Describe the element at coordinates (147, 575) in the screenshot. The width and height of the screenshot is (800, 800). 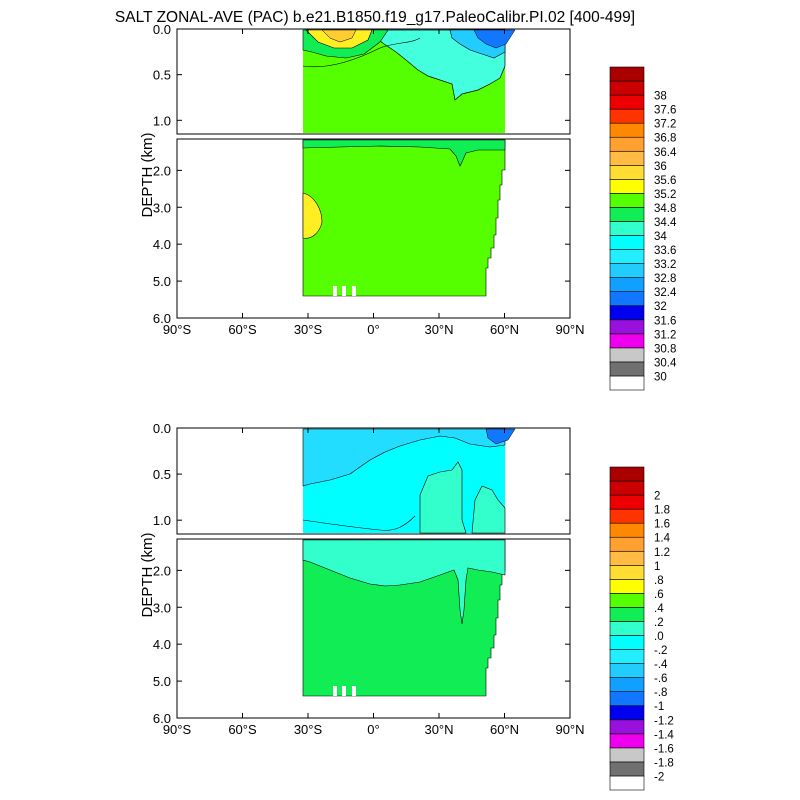
I see `y-axis-label: DEPTH (km)` at that location.